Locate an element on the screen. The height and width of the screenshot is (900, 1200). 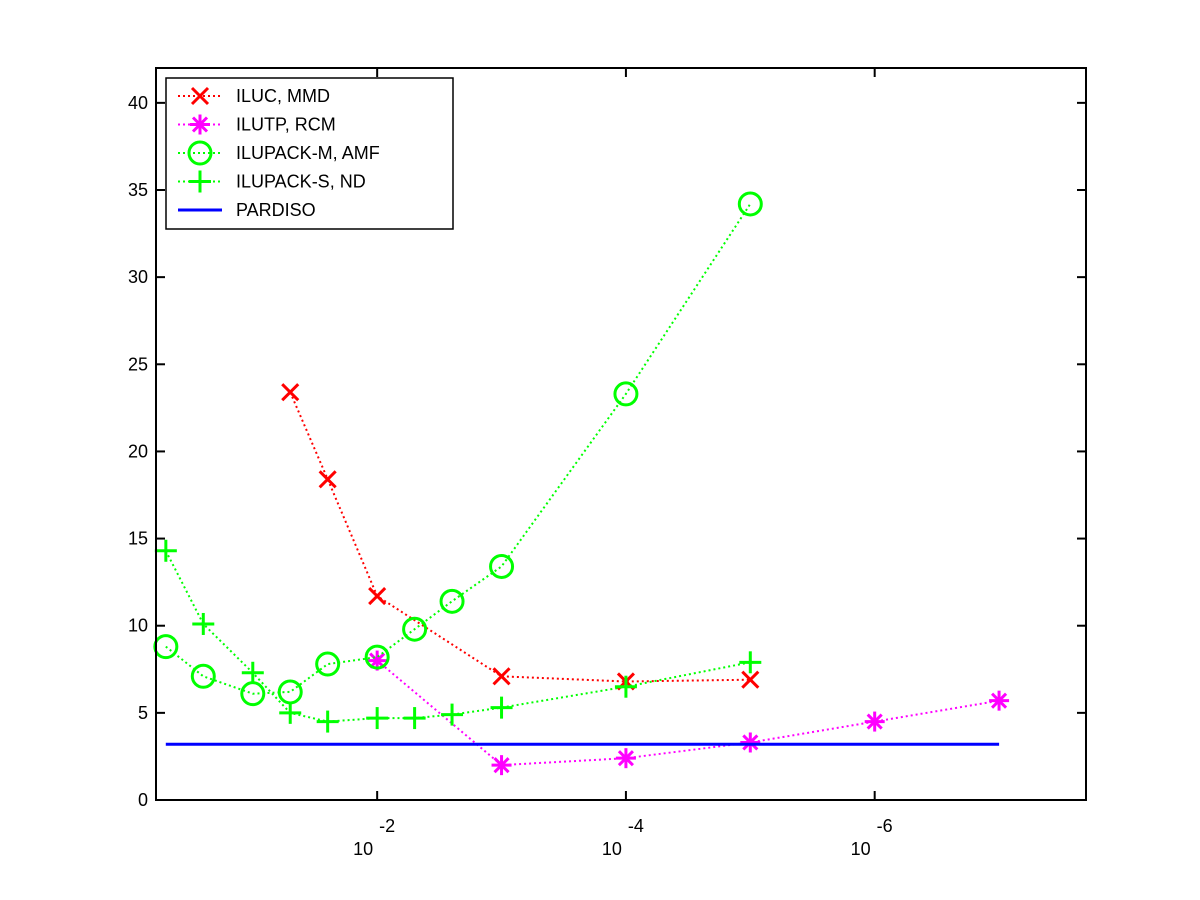
y-tick-label-8: 40 is located at coordinates (138, 103).